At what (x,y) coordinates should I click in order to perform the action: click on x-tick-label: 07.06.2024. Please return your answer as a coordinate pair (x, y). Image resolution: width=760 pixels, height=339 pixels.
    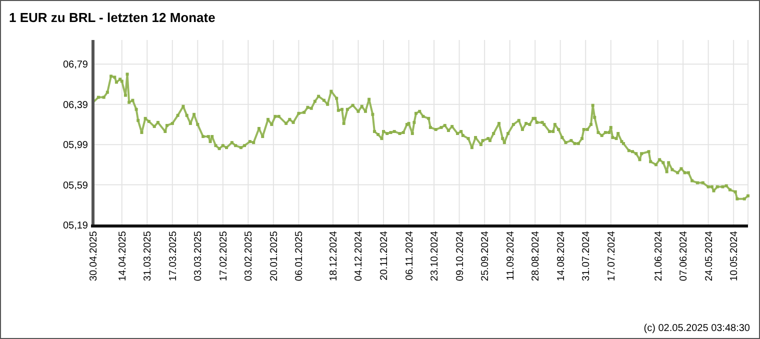
    Looking at the image, I should click on (684, 256).